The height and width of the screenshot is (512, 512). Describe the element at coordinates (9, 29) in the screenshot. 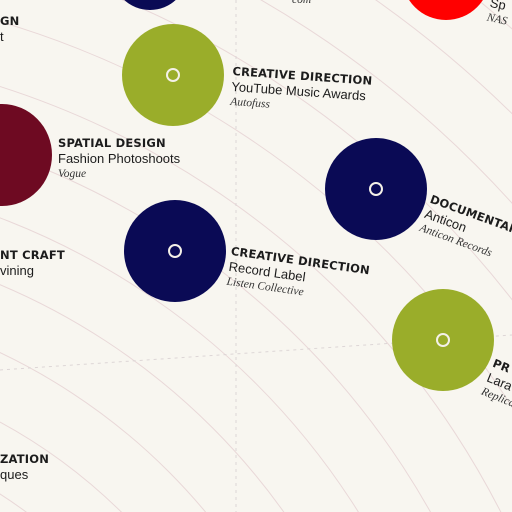

I see `label-top-left-partial: GN t` at that location.